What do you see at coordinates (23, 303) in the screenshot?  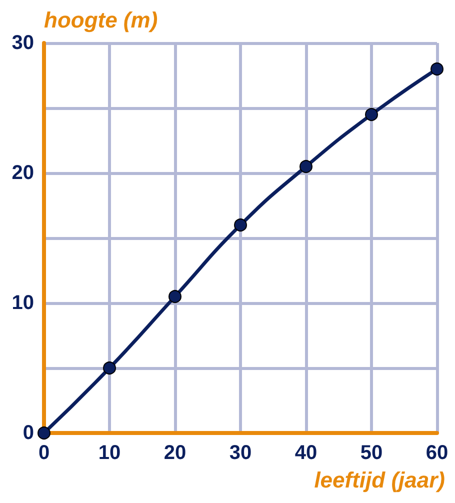 I see `y-tick-label: 10` at bounding box center [23, 303].